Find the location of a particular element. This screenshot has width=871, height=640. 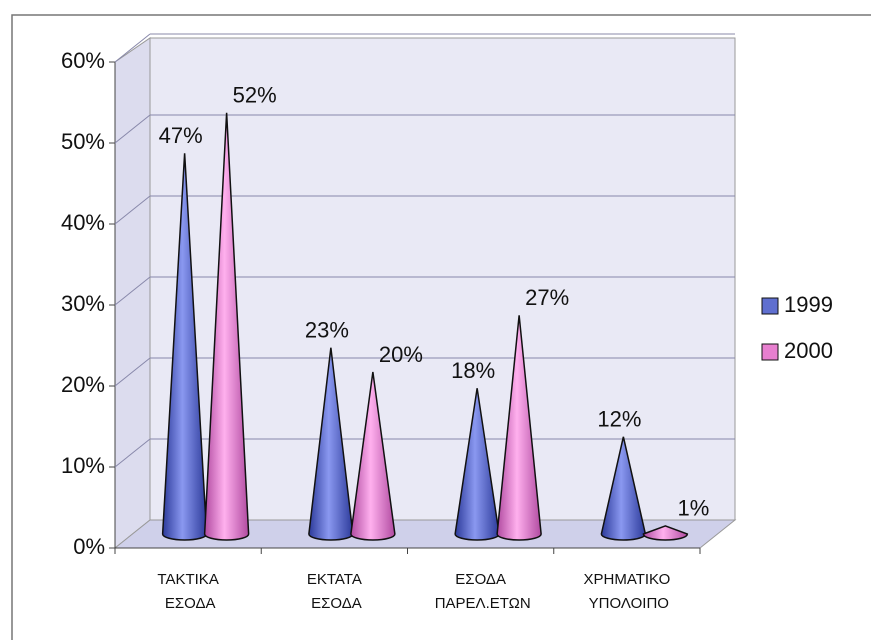

value-label: 1% is located at coordinates (693, 508).